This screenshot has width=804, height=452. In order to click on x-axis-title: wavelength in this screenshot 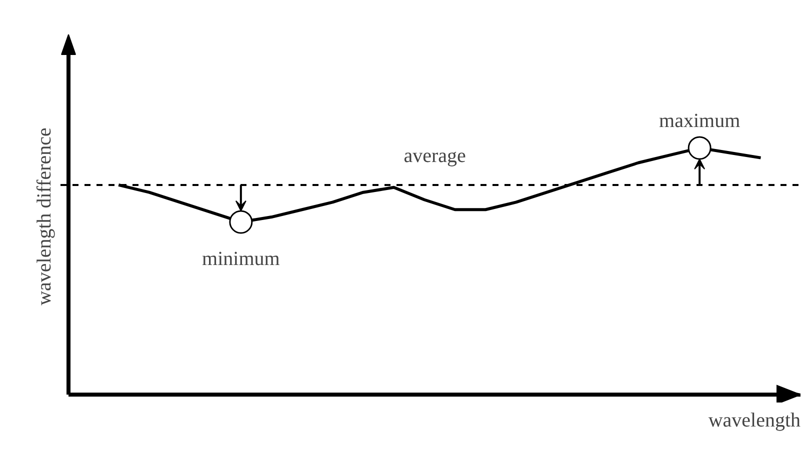, I will do `click(754, 421)`.